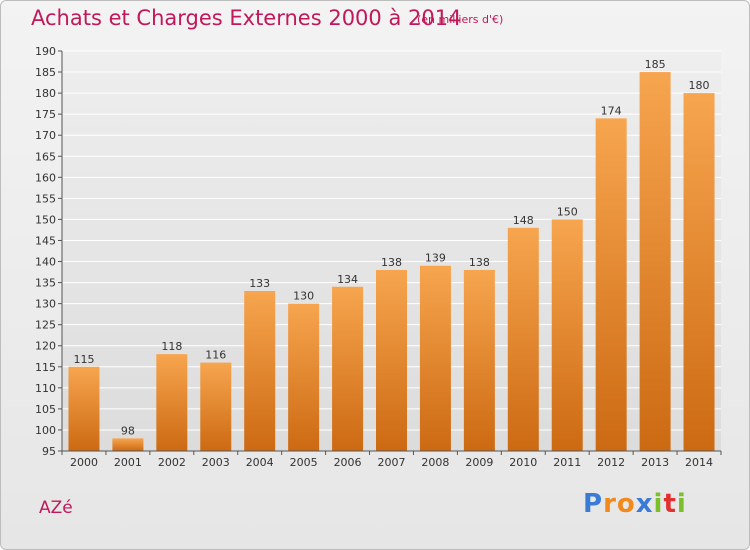  I want to click on x-tick-label: 2002, so click(172, 462).